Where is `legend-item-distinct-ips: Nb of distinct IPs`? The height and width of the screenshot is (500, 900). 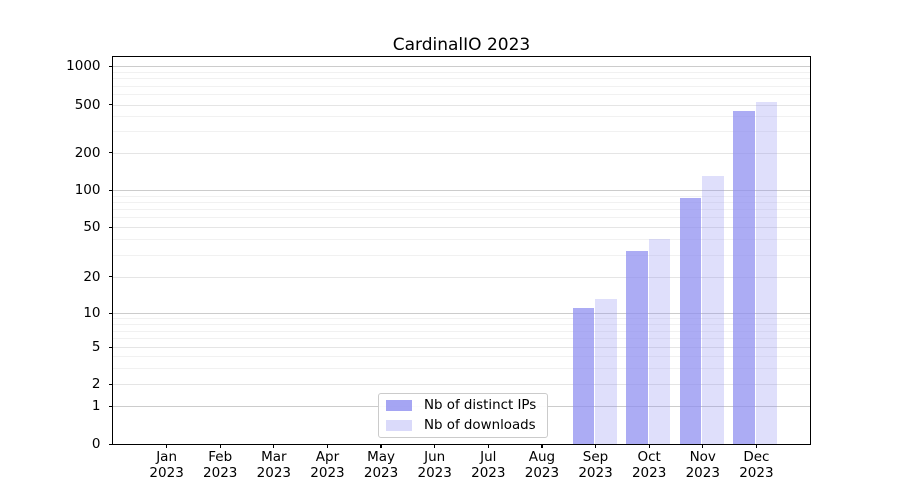 legend-item-distinct-ips: Nb of distinct IPs is located at coordinates (463, 406).